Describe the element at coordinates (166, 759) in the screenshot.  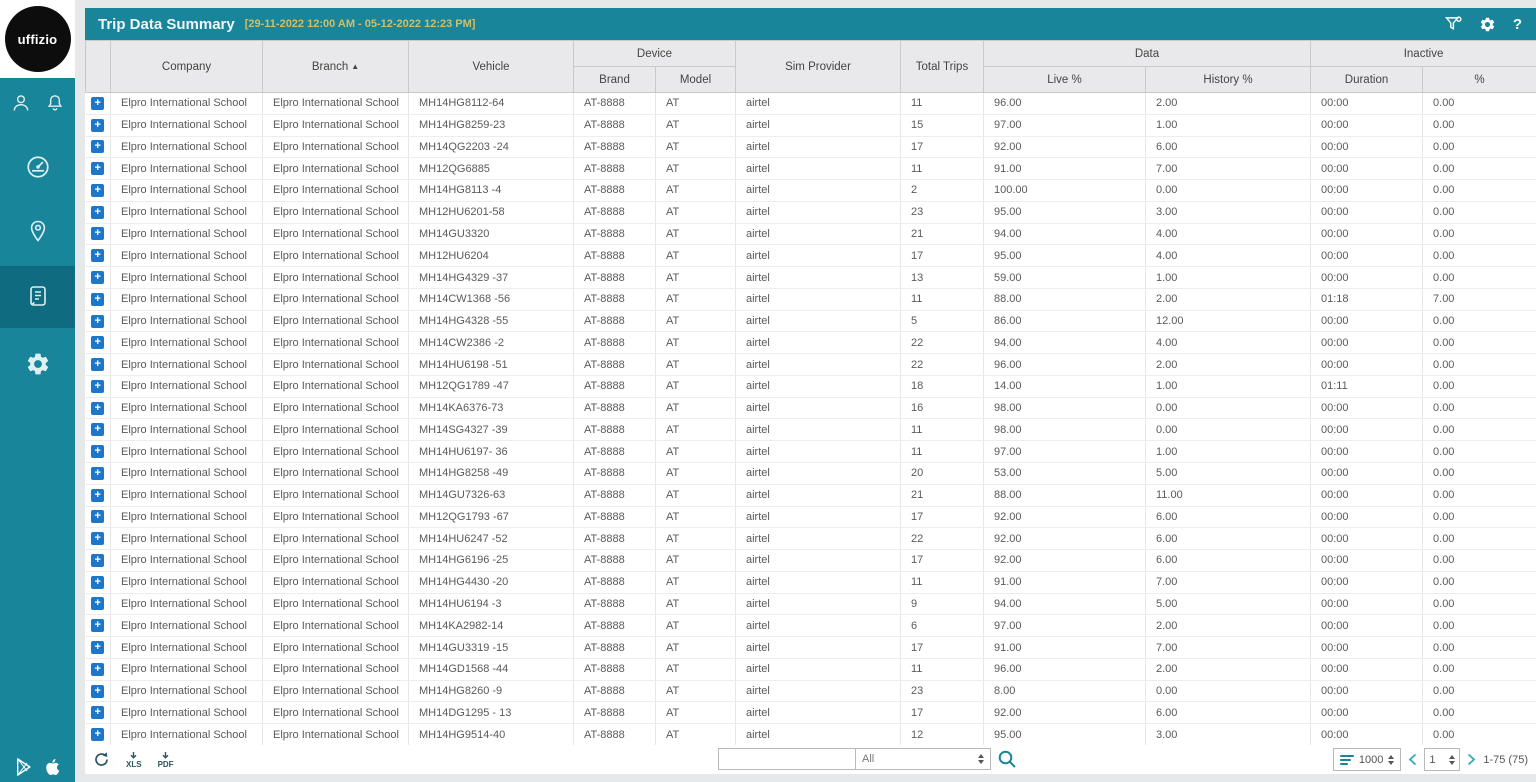
I see `export-pdf-button: PDF` at that location.